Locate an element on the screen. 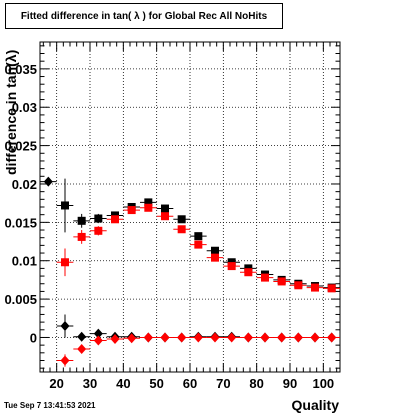 This screenshot has width=400, height=414. x-tick-label: 20 is located at coordinates (56, 383).